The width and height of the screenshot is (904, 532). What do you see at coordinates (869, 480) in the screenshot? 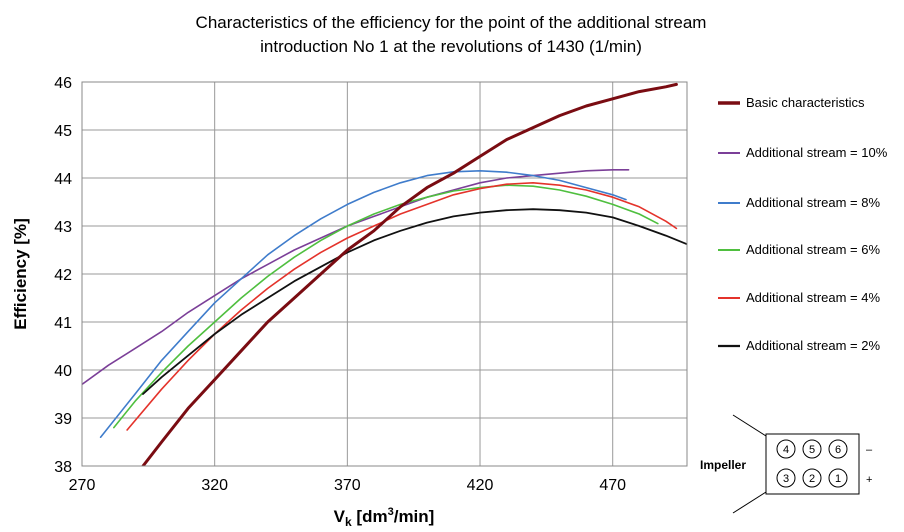
I see `impeller-plus-sign: +` at bounding box center [869, 480].